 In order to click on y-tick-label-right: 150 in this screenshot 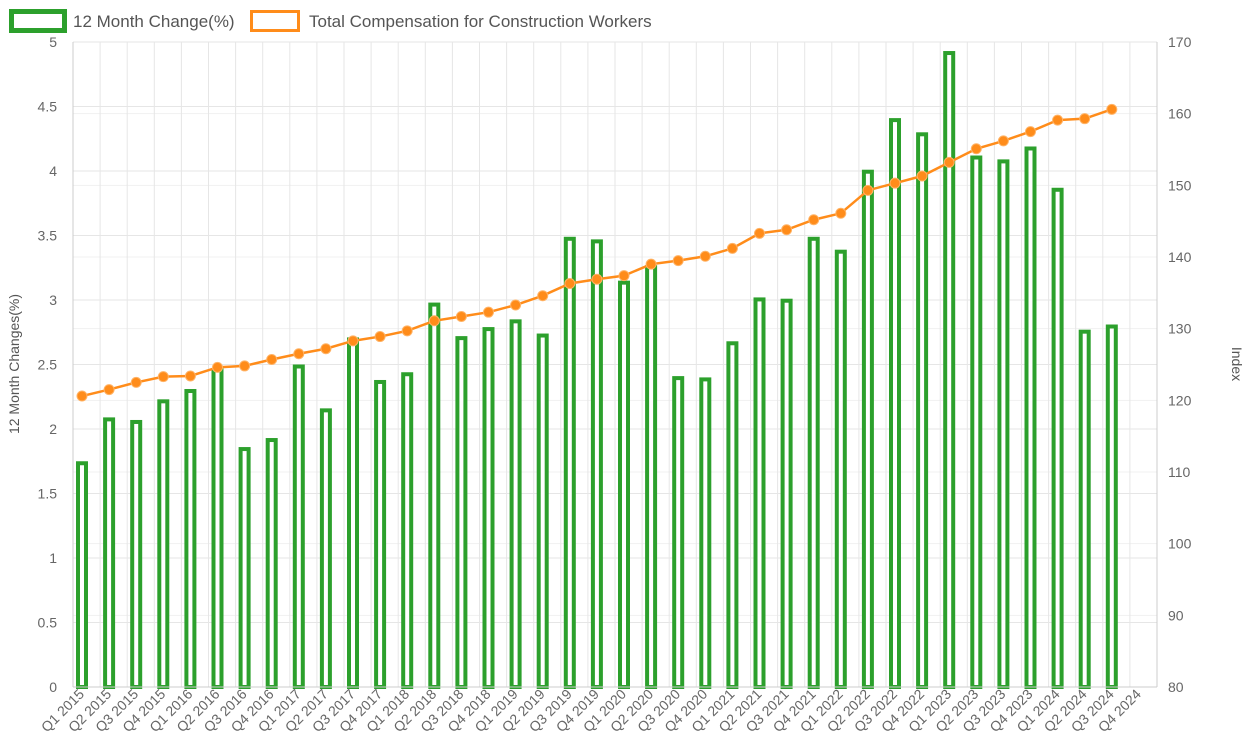, I will do `click(1180, 185)`.